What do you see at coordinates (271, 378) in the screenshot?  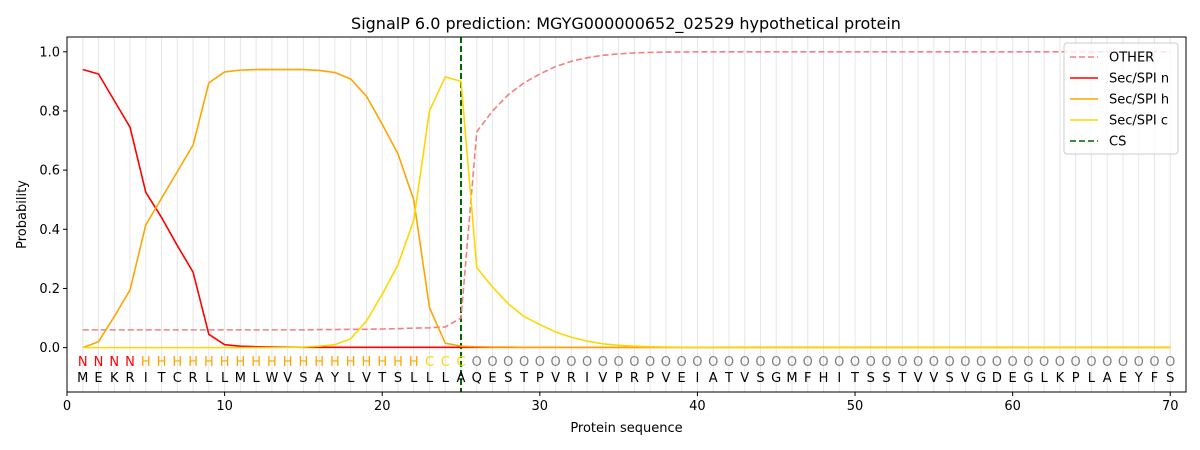 I see `residue-label: W` at bounding box center [271, 378].